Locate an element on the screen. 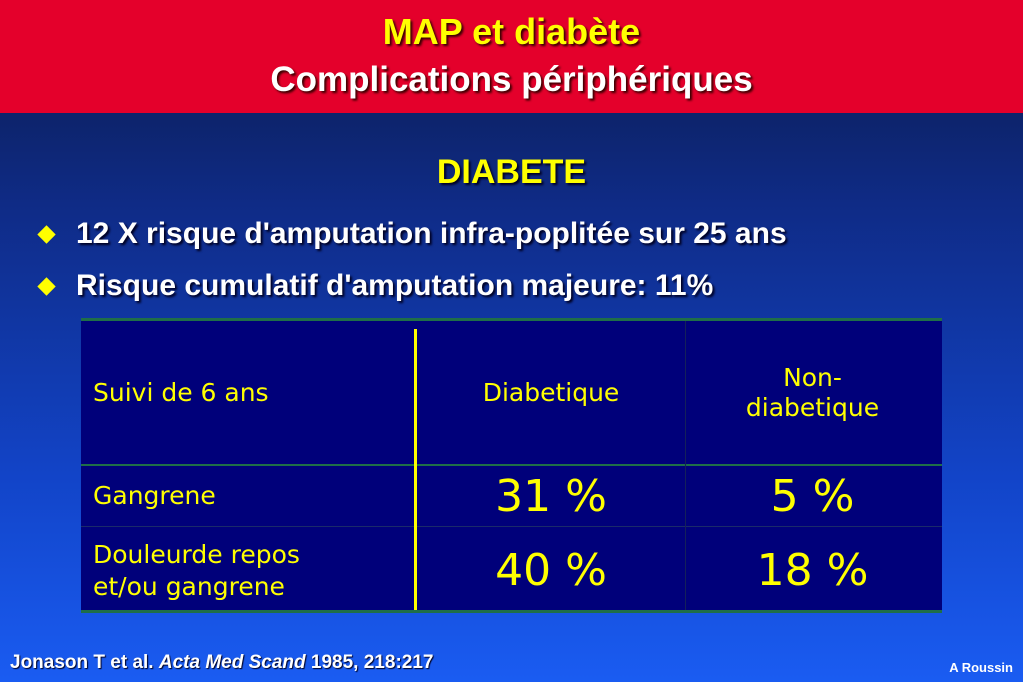  table-cell: 18 % is located at coordinates (812, 570).